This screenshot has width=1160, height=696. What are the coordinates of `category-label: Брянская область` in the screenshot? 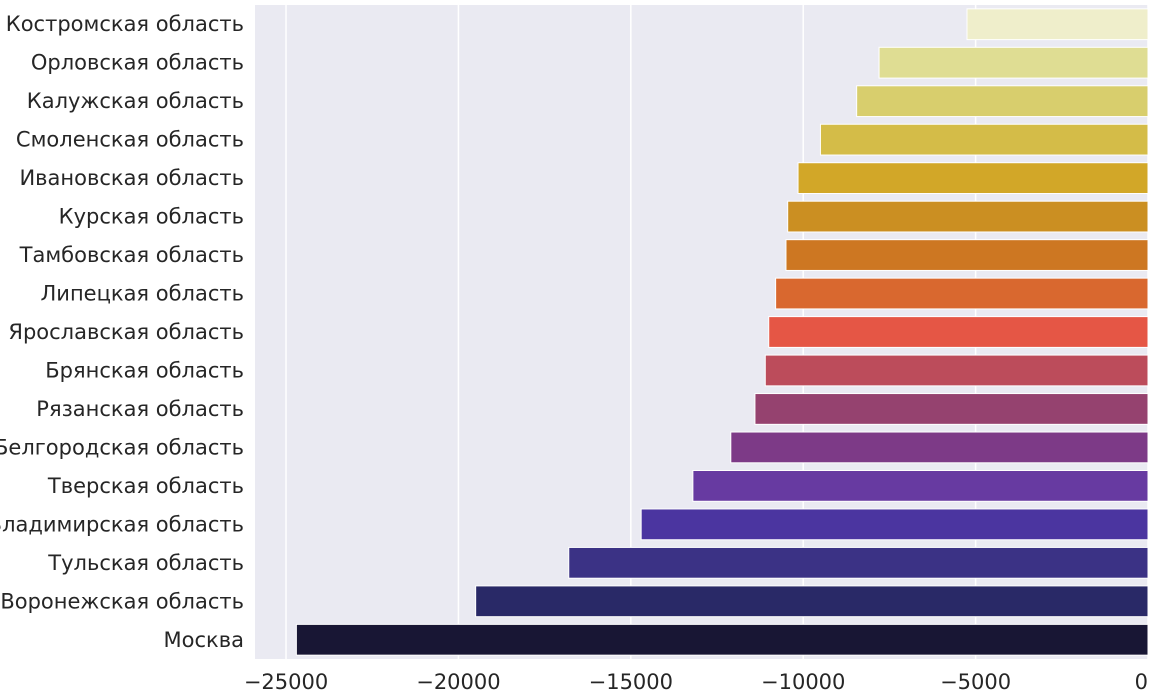 It's located at (144, 370).